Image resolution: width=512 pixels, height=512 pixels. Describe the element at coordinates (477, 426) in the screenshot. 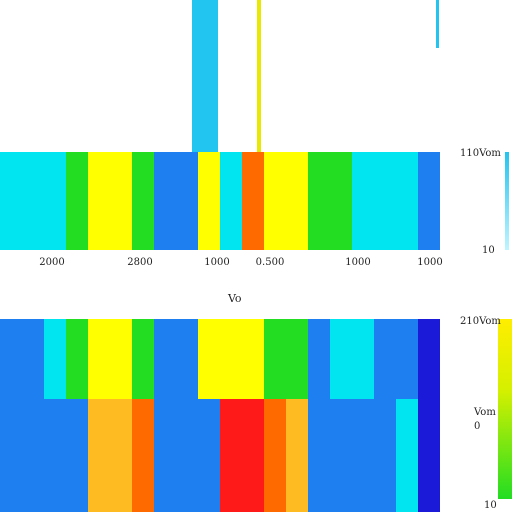

I see `bottom-colorbar-mid-sub-label: 0` at that location.